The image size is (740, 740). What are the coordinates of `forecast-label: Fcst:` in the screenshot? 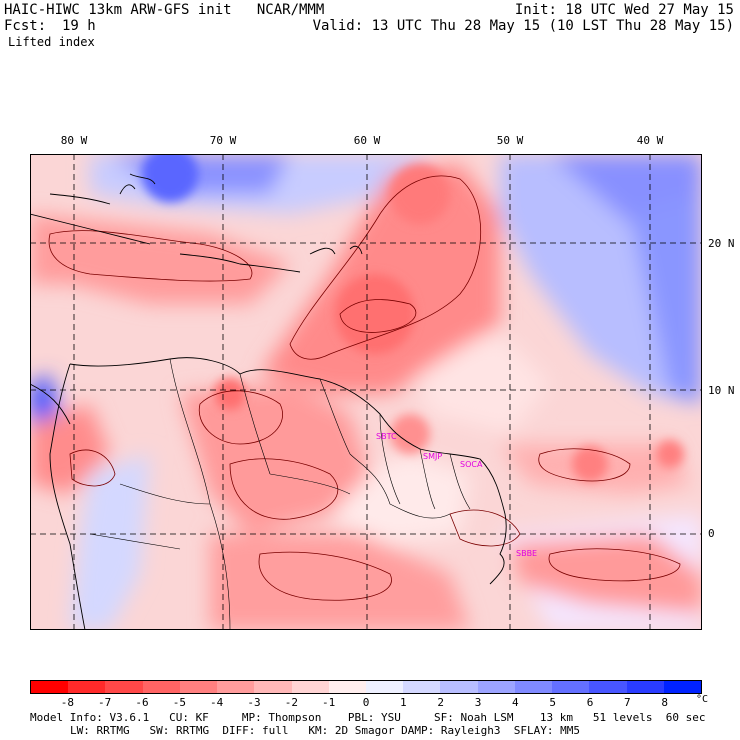 It's located at (25, 26).